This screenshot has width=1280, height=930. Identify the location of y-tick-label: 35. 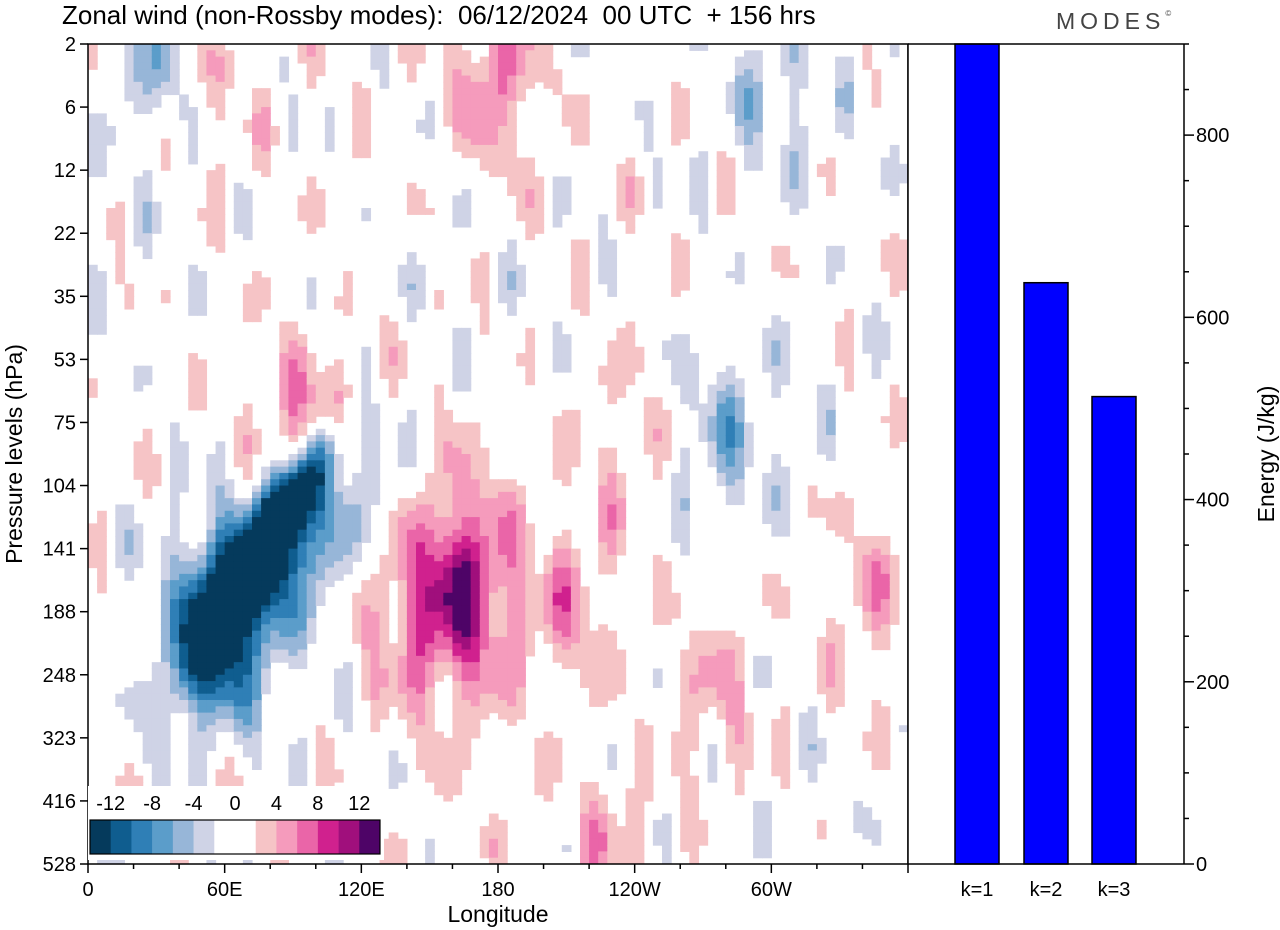
(65, 297).